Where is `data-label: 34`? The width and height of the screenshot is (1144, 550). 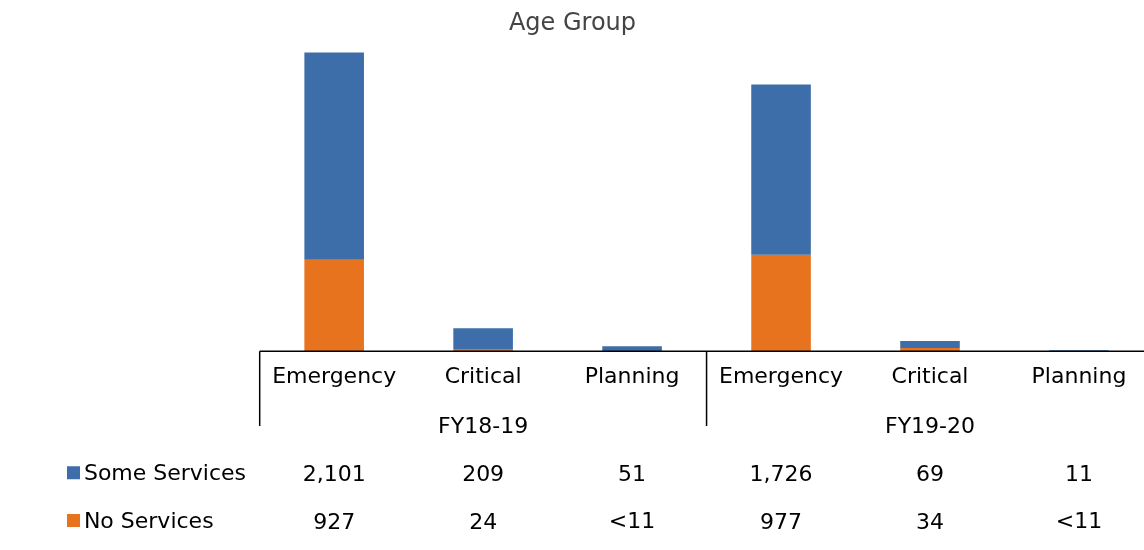 data-label: 34 is located at coordinates (930, 521).